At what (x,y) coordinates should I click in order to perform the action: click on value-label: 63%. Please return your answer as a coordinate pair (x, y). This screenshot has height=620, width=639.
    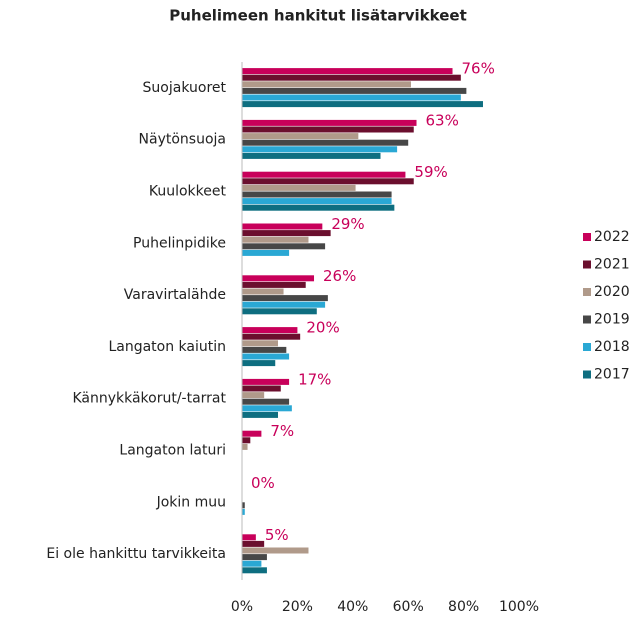
    Looking at the image, I should click on (442, 120).